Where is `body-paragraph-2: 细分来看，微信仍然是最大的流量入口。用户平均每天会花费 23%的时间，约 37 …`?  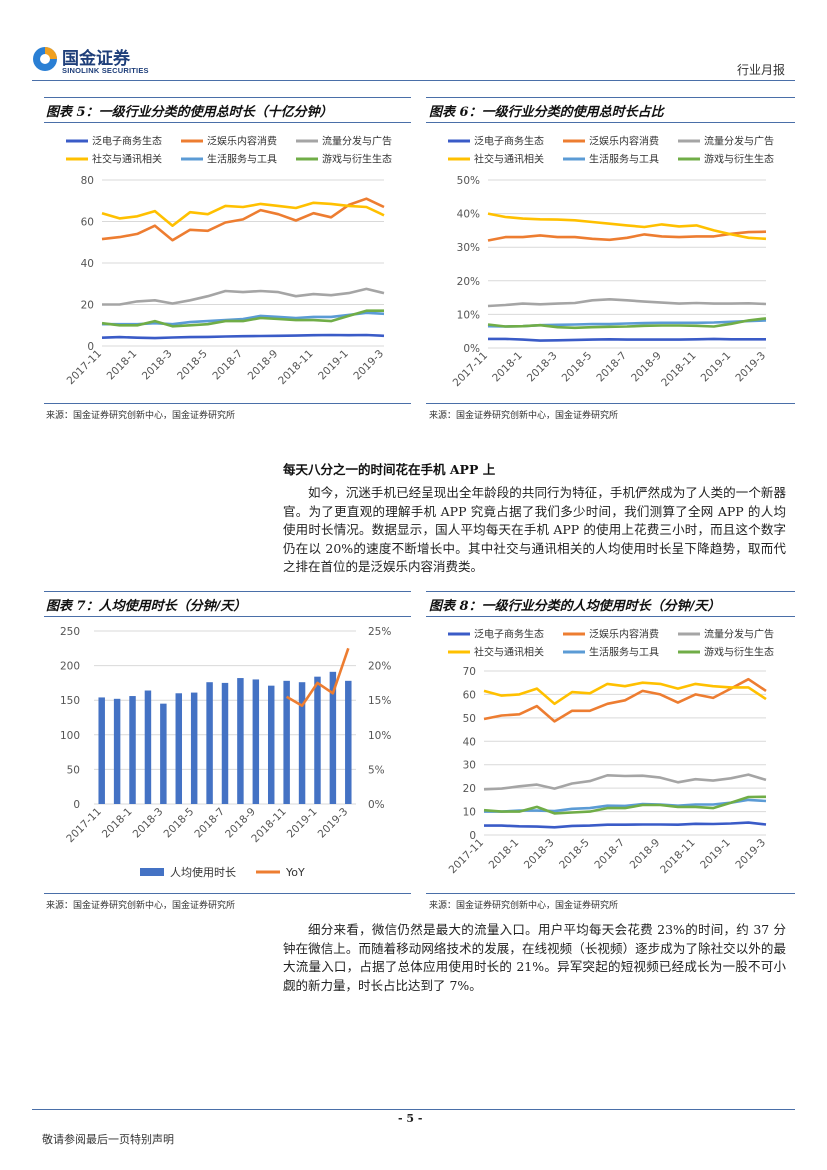 body-paragraph-2: 细分来看，微信仍然是最大的流量入口。用户平均每天会花费 23%的时间，约 37 … is located at coordinates (534, 957).